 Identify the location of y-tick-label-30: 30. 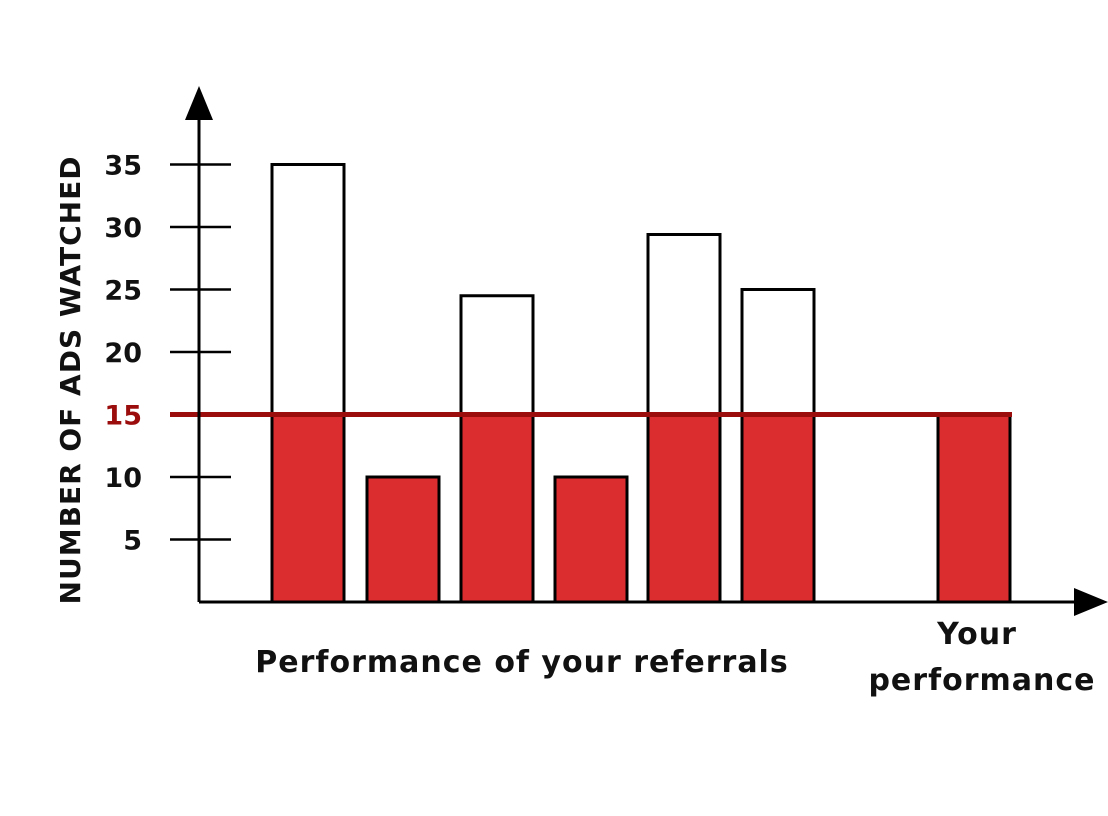
(123, 228).